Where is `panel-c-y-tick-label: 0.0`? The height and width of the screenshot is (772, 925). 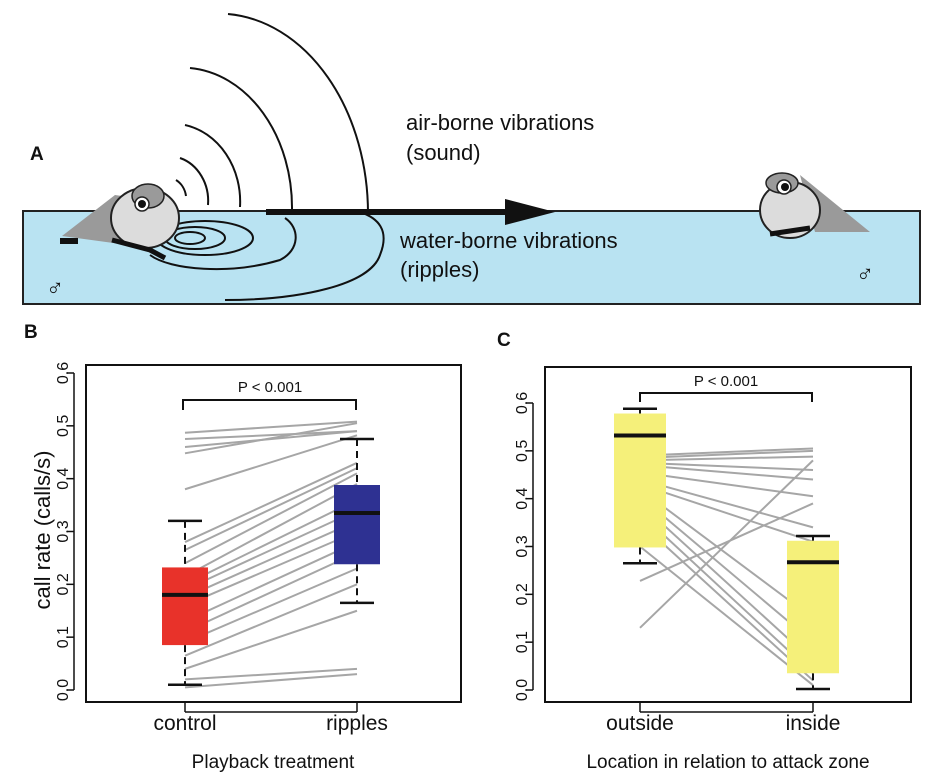
panel-c-y-tick-label: 0.0 is located at coordinates (522, 690).